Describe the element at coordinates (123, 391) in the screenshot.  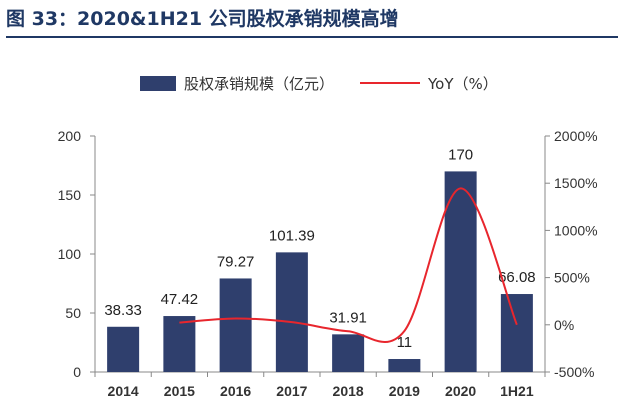
I see `x-tick-label: 2014` at that location.